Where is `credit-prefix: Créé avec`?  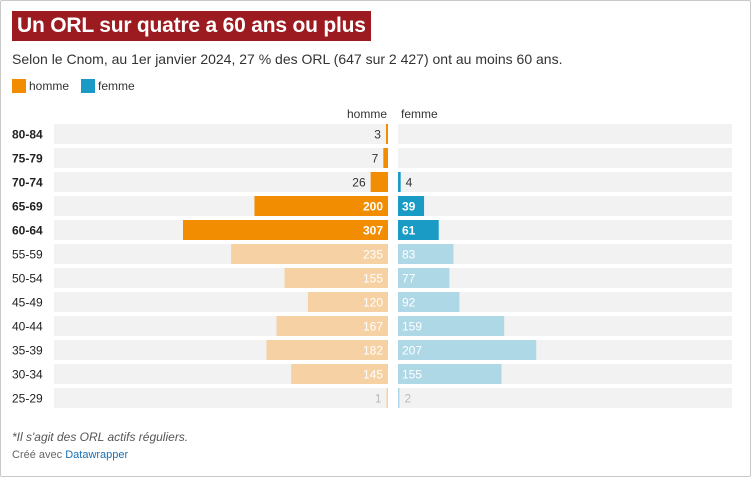 credit-prefix: Créé avec is located at coordinates (37, 455).